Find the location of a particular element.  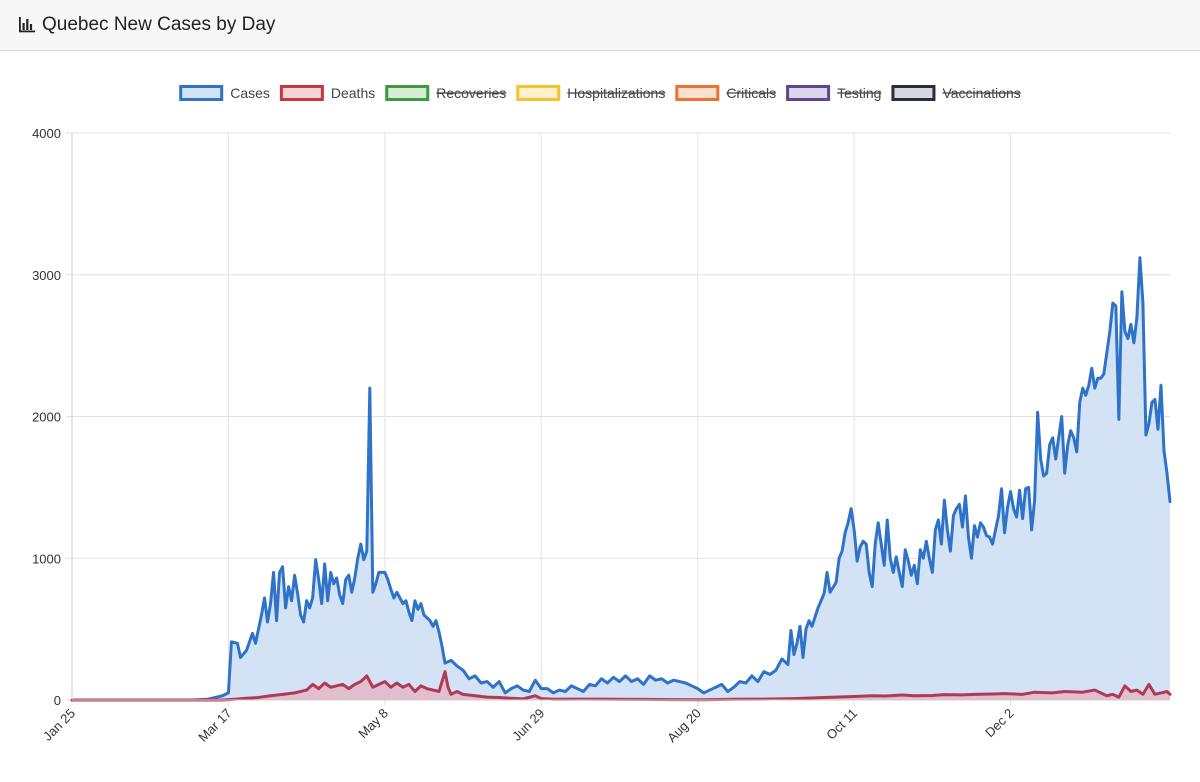

legend-label: Deaths is located at coordinates (353, 93).